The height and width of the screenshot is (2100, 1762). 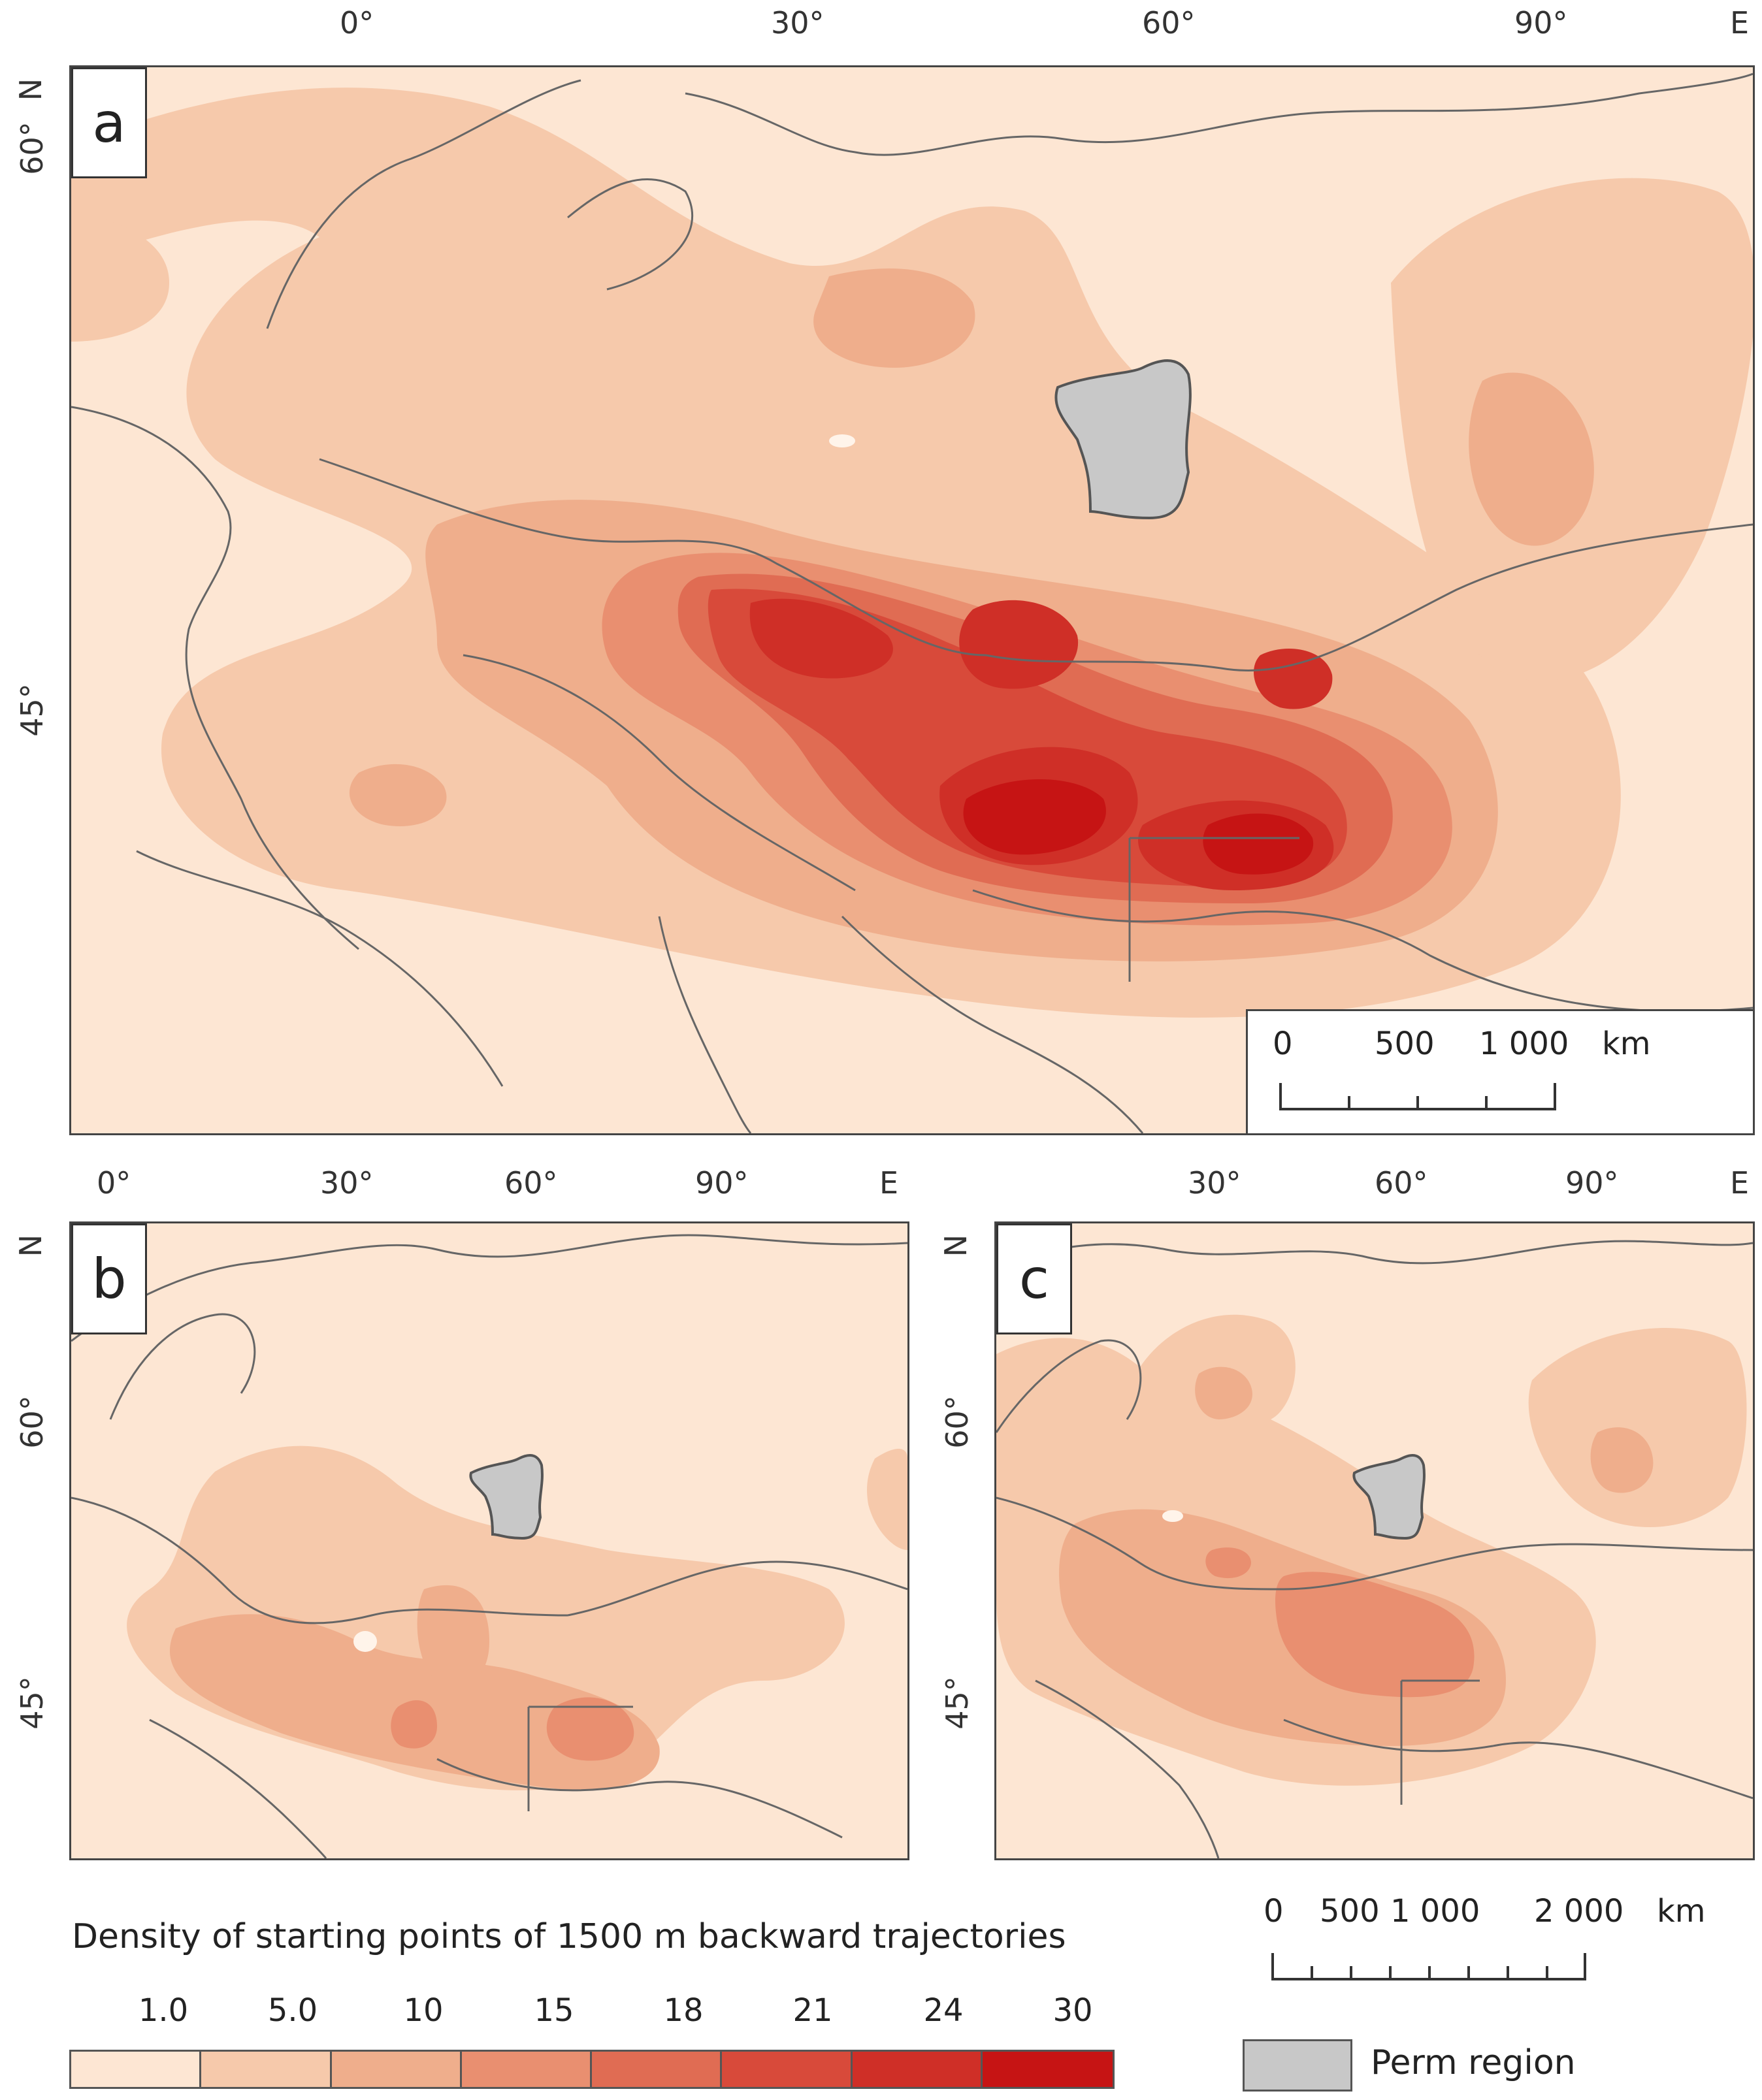 What do you see at coordinates (32, 1703) in the screenshot?
I see `panel-b-lat-45: 45°` at bounding box center [32, 1703].